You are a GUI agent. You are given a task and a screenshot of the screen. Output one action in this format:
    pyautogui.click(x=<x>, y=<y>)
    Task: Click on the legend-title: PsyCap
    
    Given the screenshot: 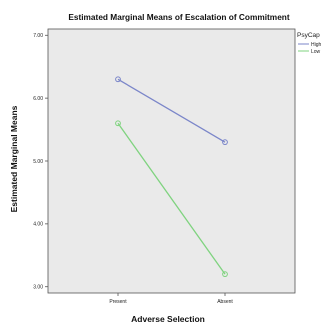 What is the action you would take?
    pyautogui.click(x=308, y=35)
    